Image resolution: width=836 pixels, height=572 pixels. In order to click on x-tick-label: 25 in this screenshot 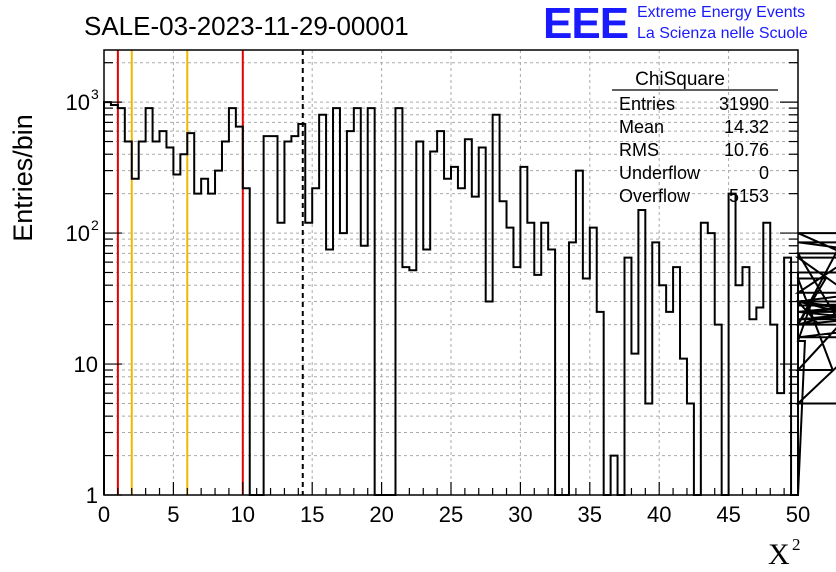, I will do `click(451, 514)`.